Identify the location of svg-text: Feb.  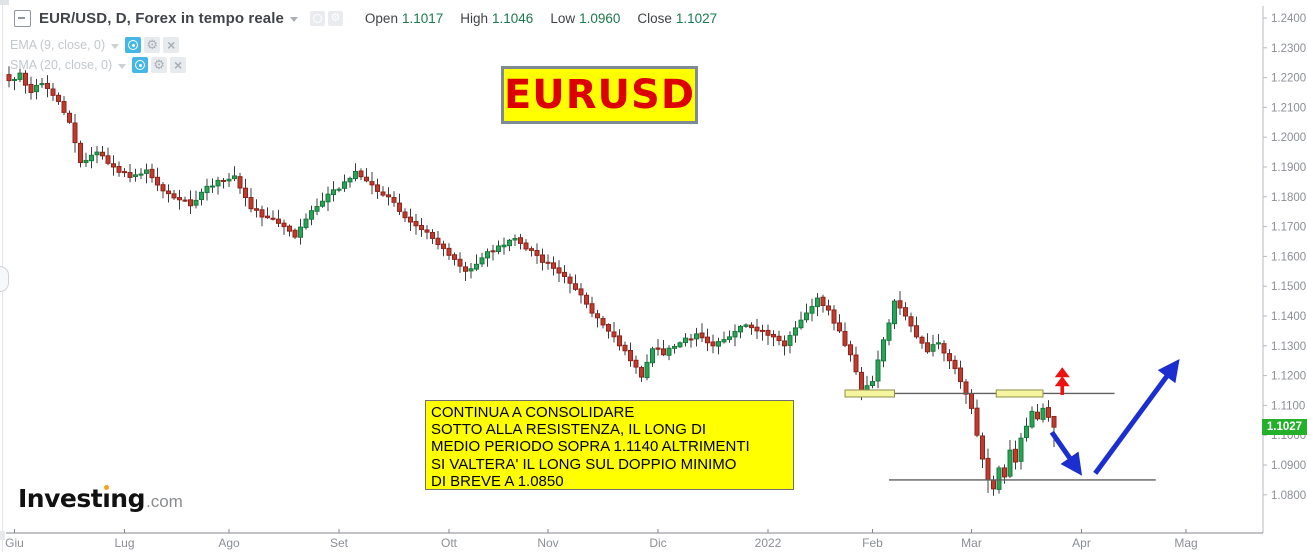
(872, 543).